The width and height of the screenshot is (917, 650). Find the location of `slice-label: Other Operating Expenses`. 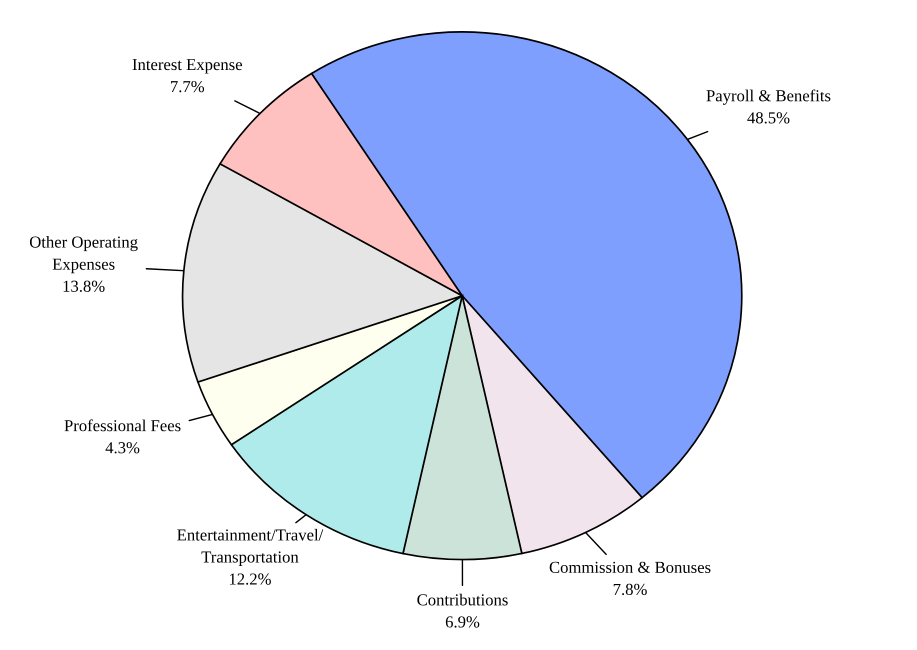

slice-label: Other Operating Expenses is located at coordinates (84, 255).